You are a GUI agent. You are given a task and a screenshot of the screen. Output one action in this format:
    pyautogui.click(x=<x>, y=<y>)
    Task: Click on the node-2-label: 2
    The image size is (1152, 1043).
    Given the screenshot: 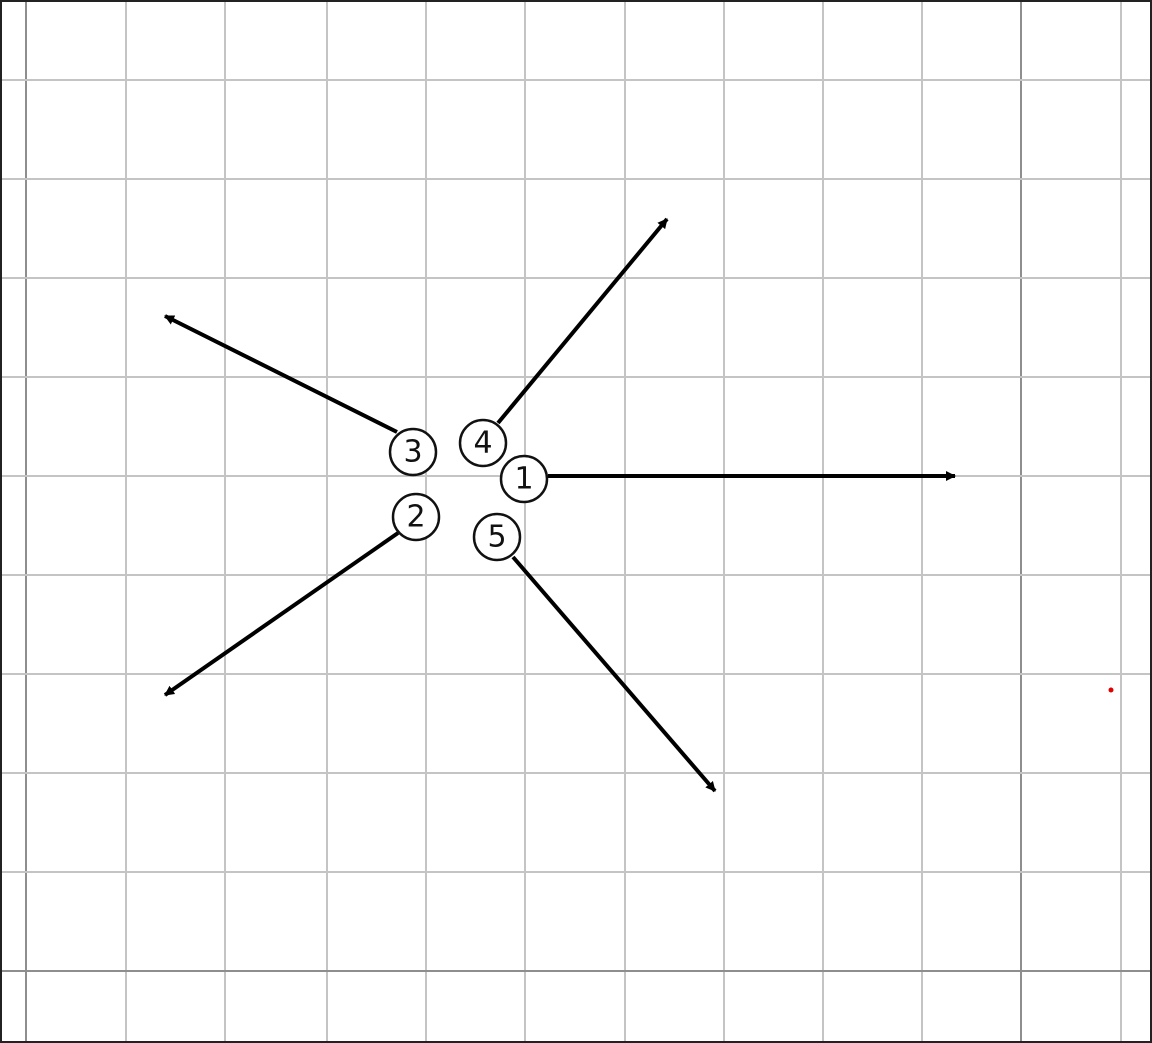 What is the action you would take?
    pyautogui.click(x=415, y=517)
    